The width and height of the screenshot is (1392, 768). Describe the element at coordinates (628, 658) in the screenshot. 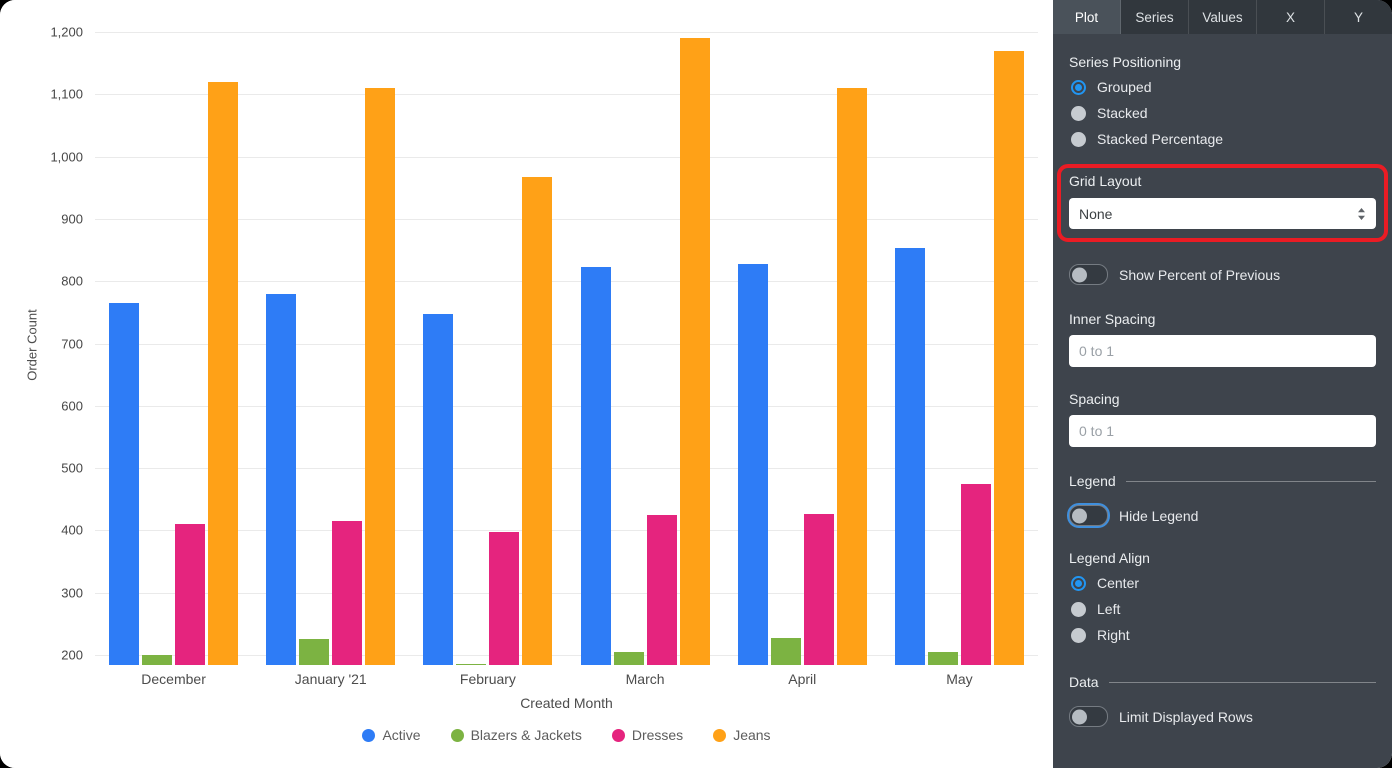

I see `bar-blazers-jackets-march` at that location.